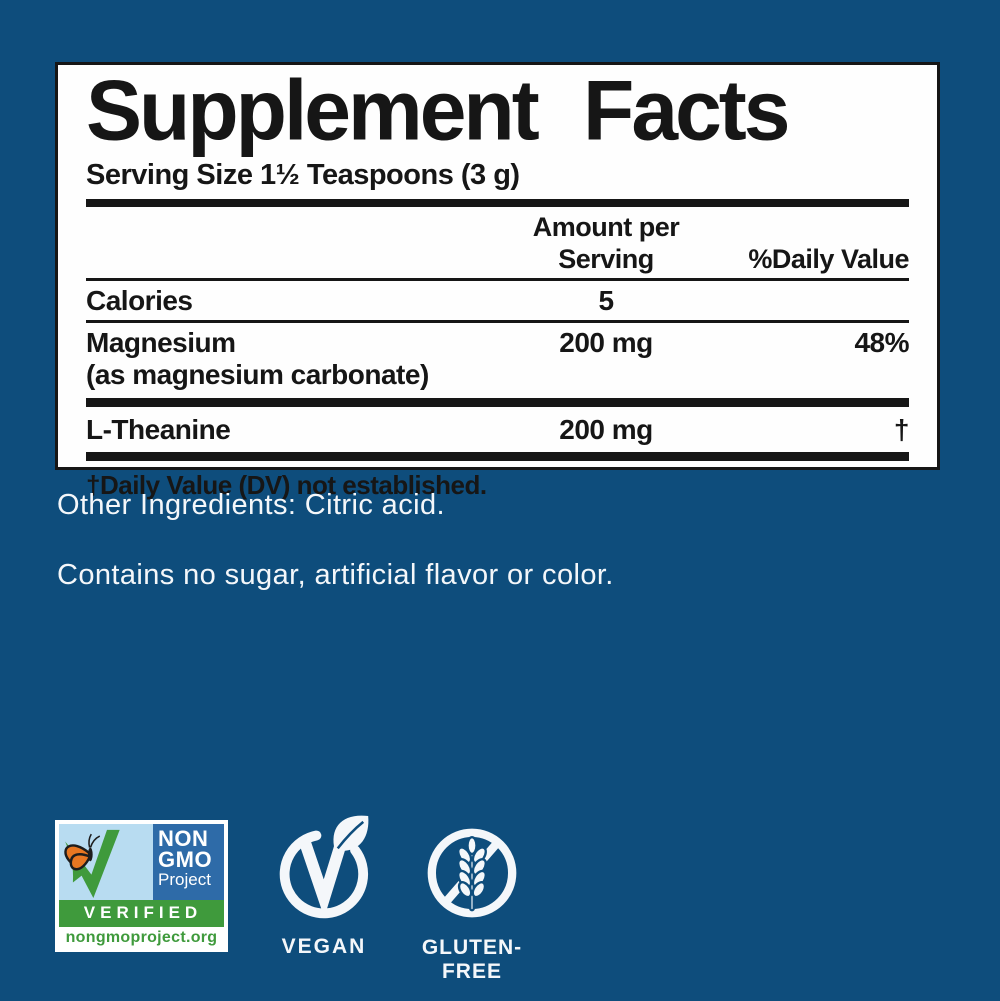  Describe the element at coordinates (472, 873) in the screenshot. I see `gluten-free-icon` at that location.